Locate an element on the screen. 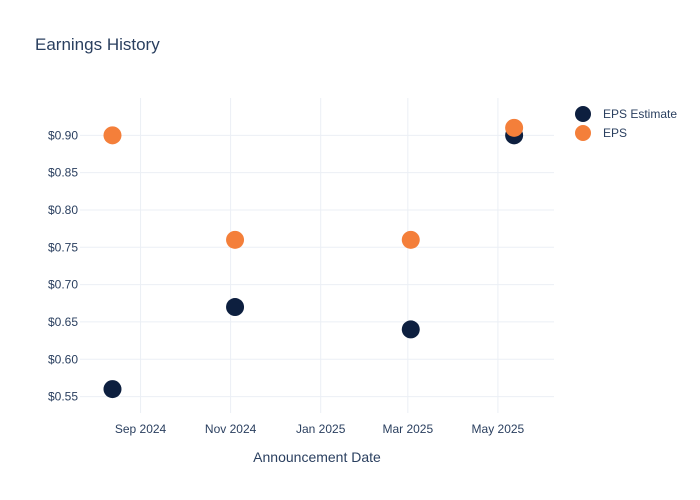 Image resolution: width=700 pixels, height=500 pixels. legend-label: EPS Estimate is located at coordinates (640, 114).